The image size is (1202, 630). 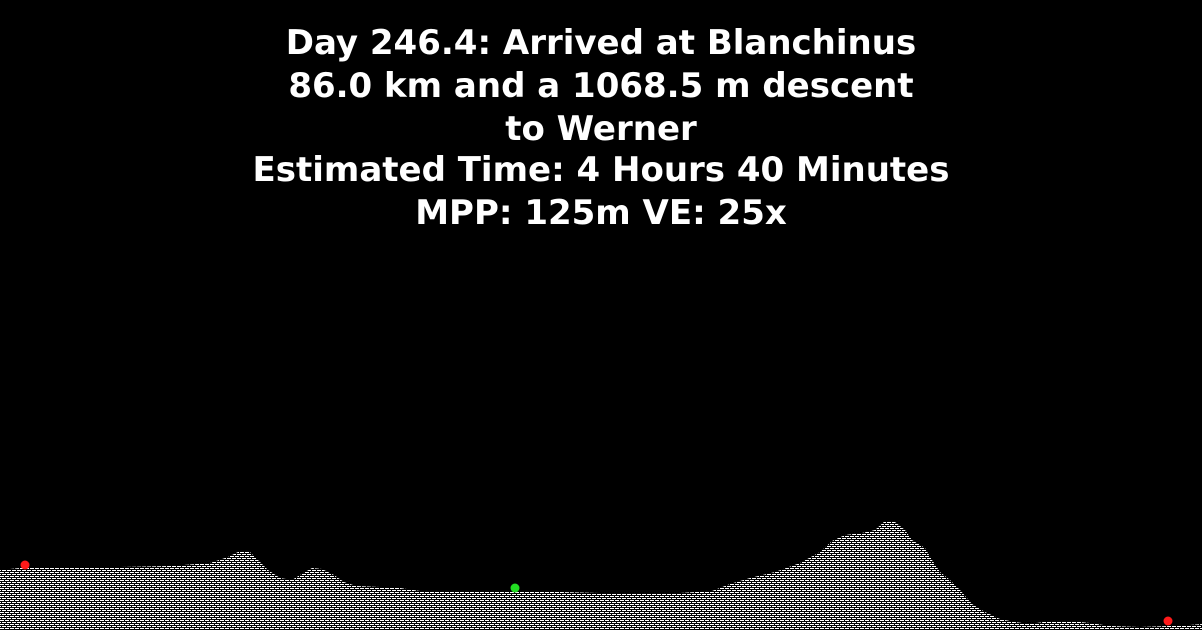 What do you see at coordinates (25, 565) in the screenshot?
I see `start-marker` at bounding box center [25, 565].